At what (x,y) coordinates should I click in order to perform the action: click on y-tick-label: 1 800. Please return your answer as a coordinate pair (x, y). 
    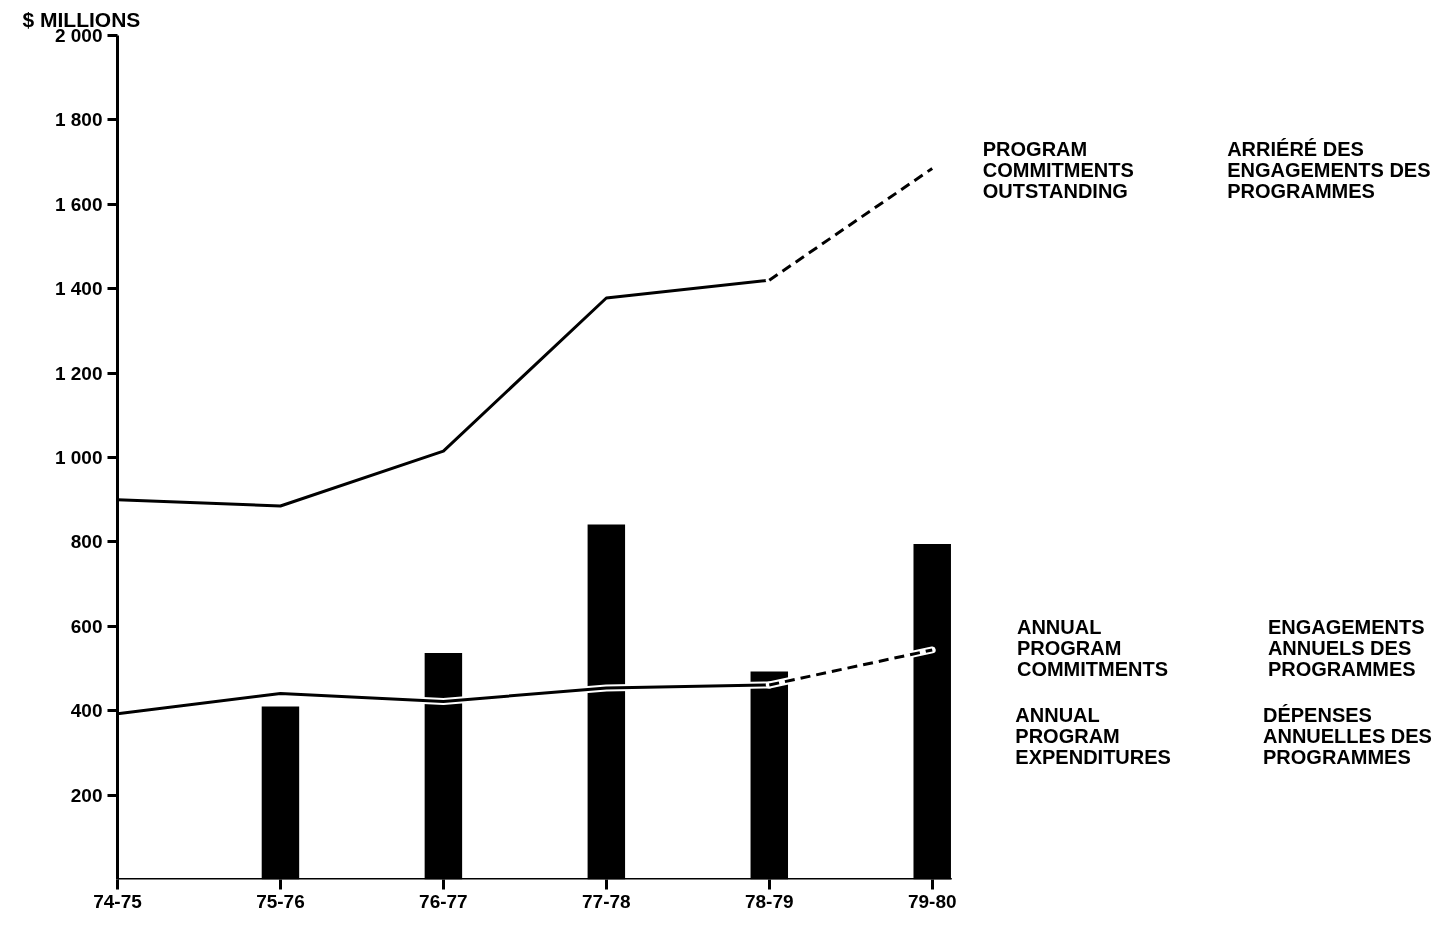
    Looking at the image, I should click on (78, 120).